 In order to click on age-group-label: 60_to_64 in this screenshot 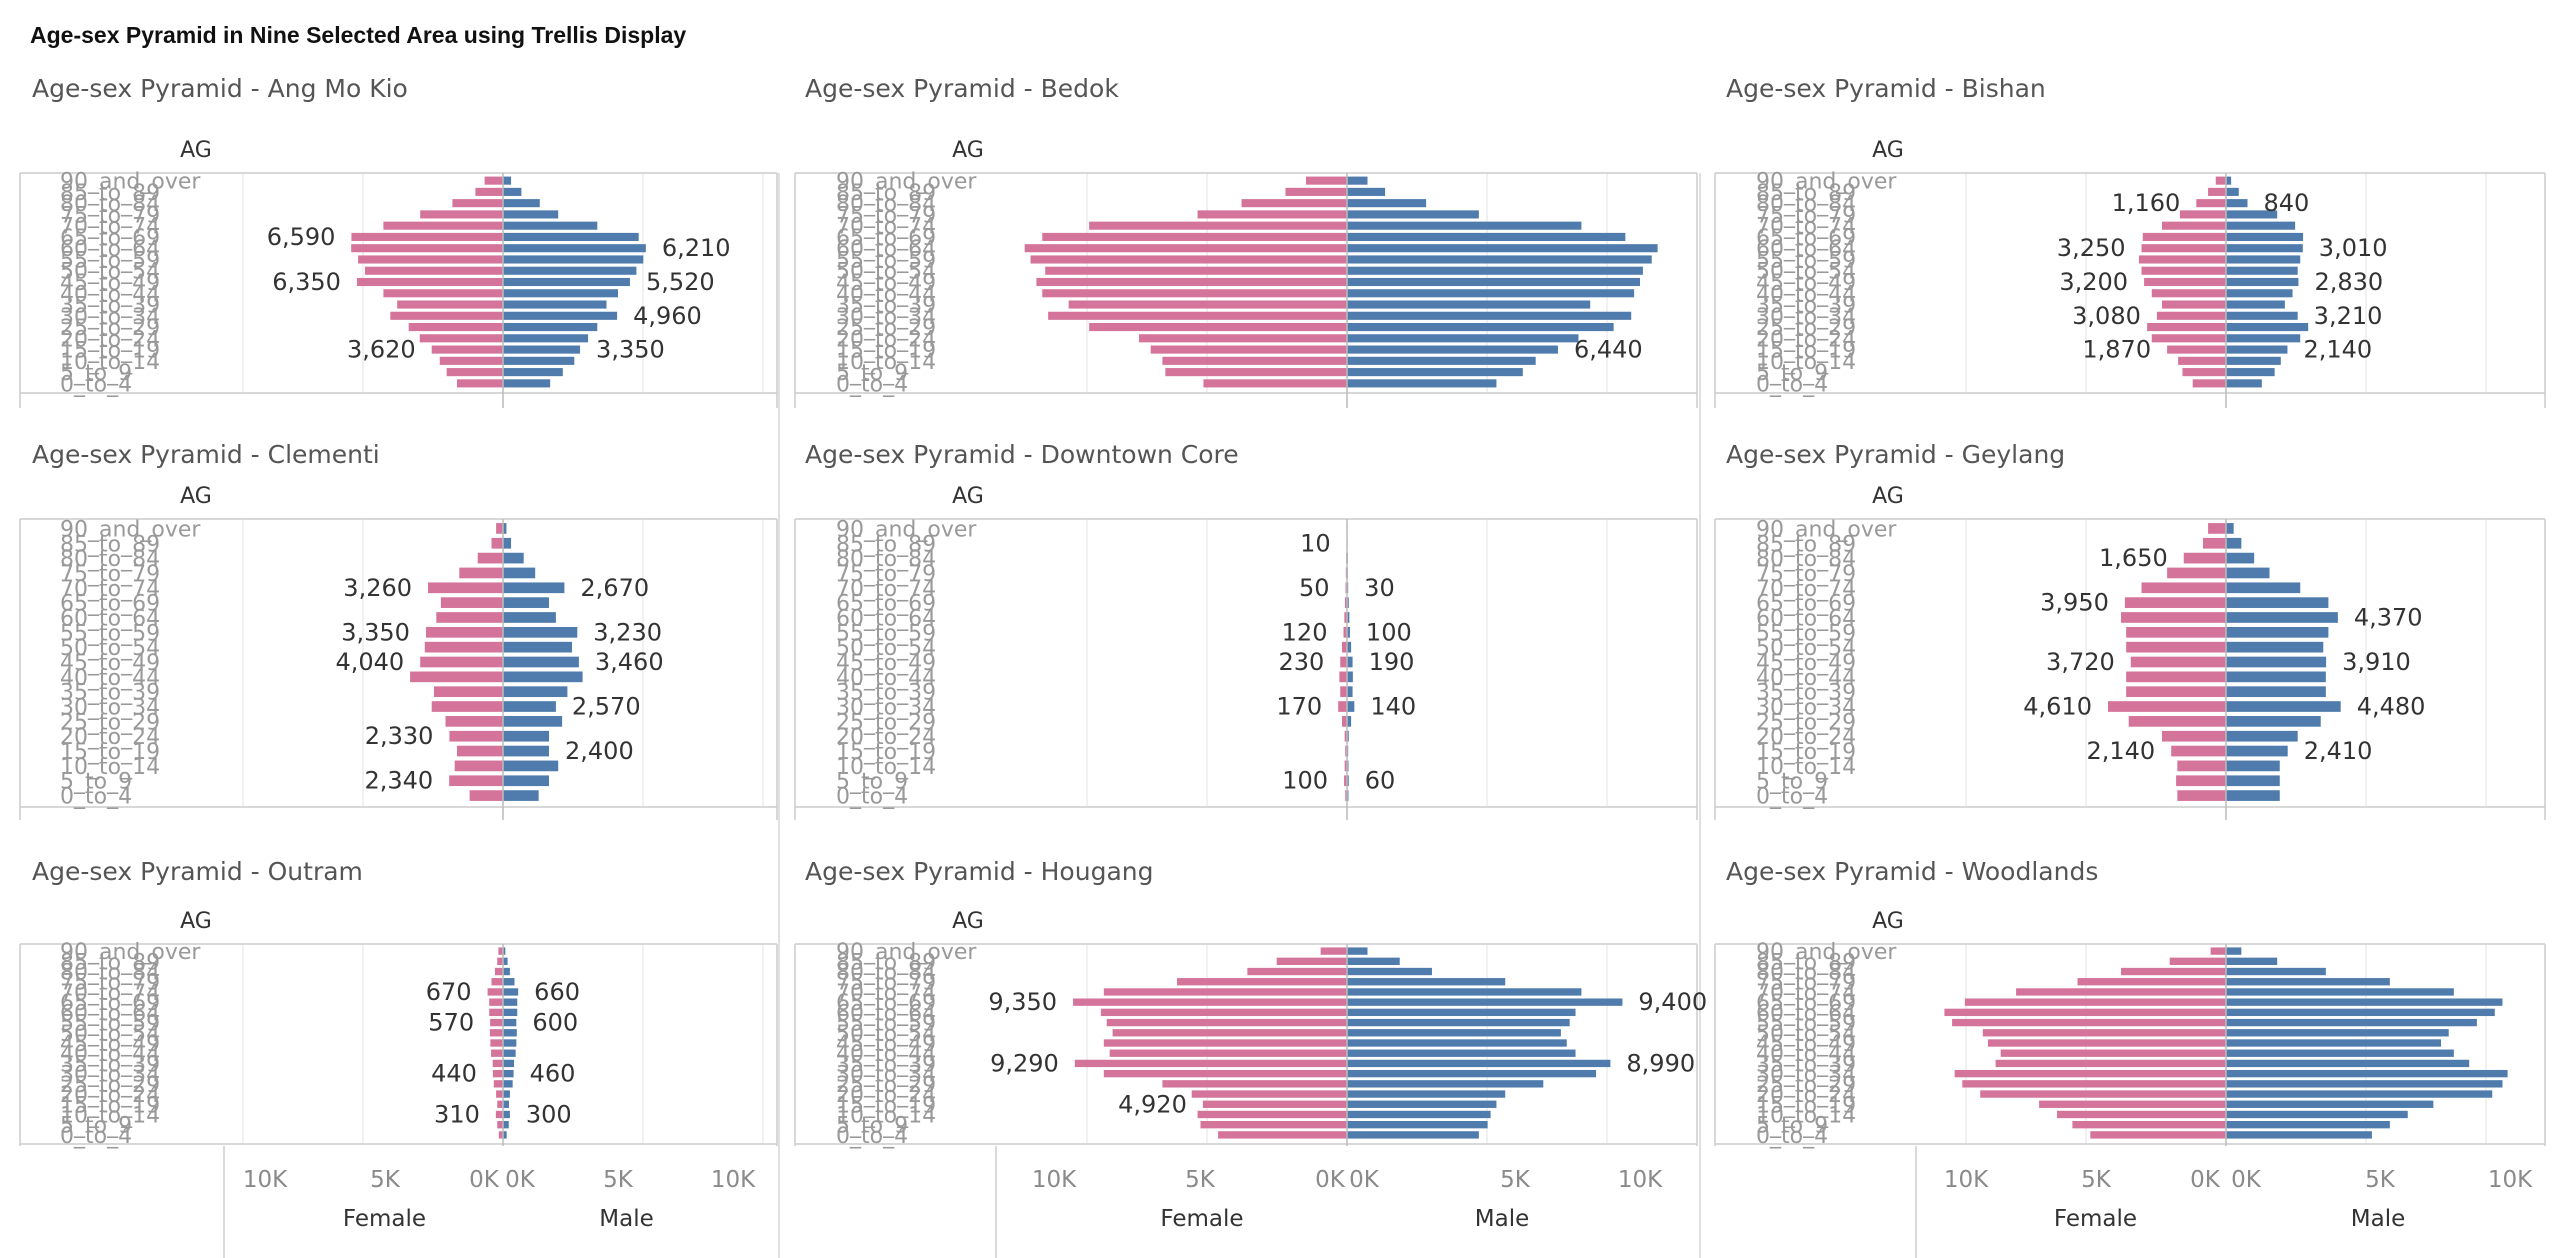, I will do `click(1806, 1013)`.